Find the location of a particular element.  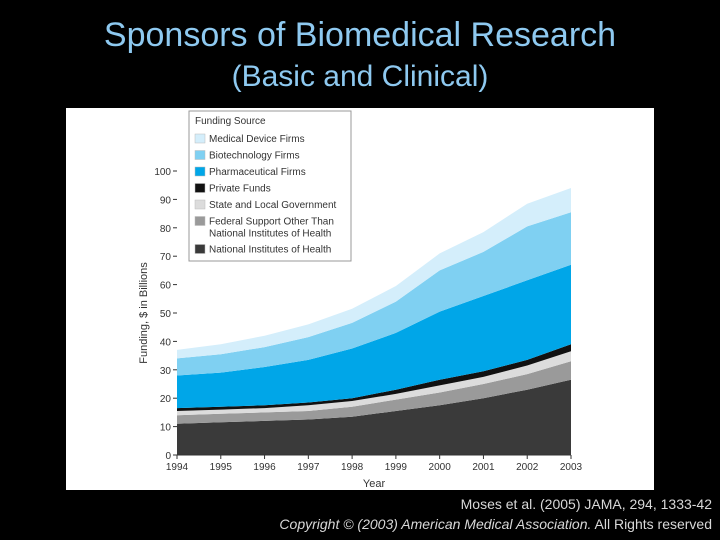

y-tick-label: 70 is located at coordinates (166, 257).